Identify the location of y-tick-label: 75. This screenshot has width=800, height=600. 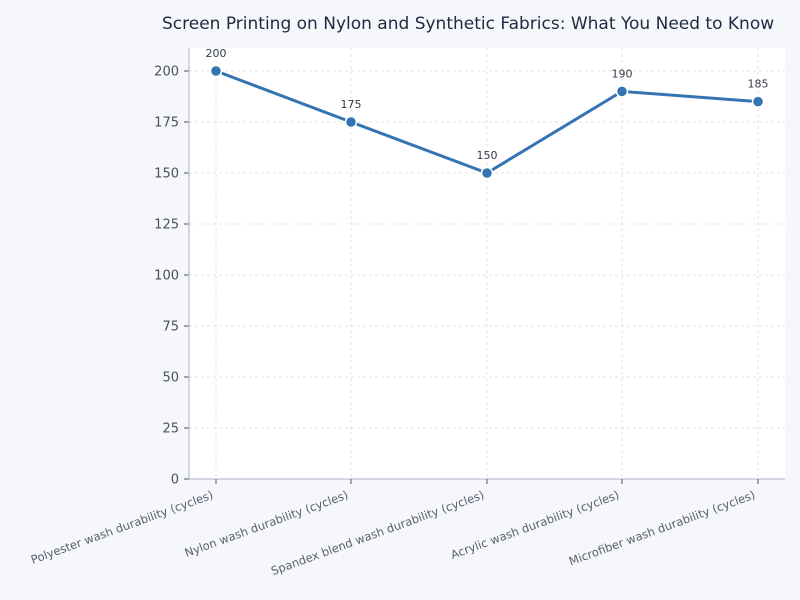
(170, 327).